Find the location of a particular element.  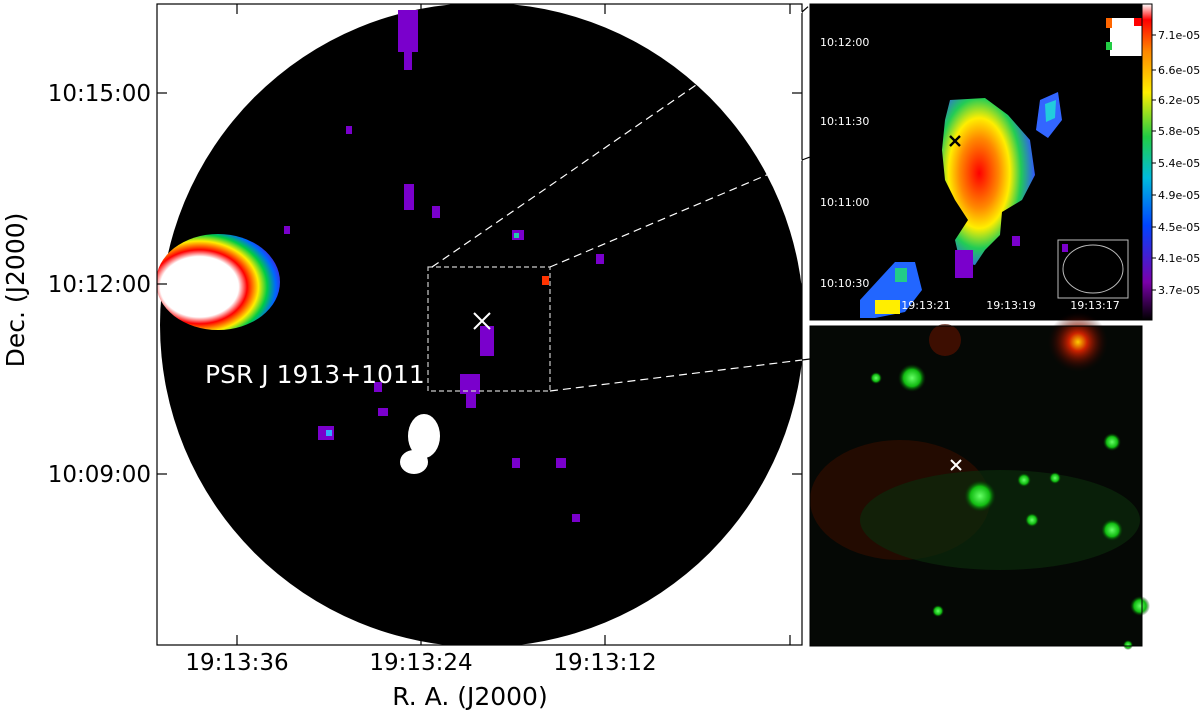

bright-compact-source-tail is located at coordinates (414, 462).